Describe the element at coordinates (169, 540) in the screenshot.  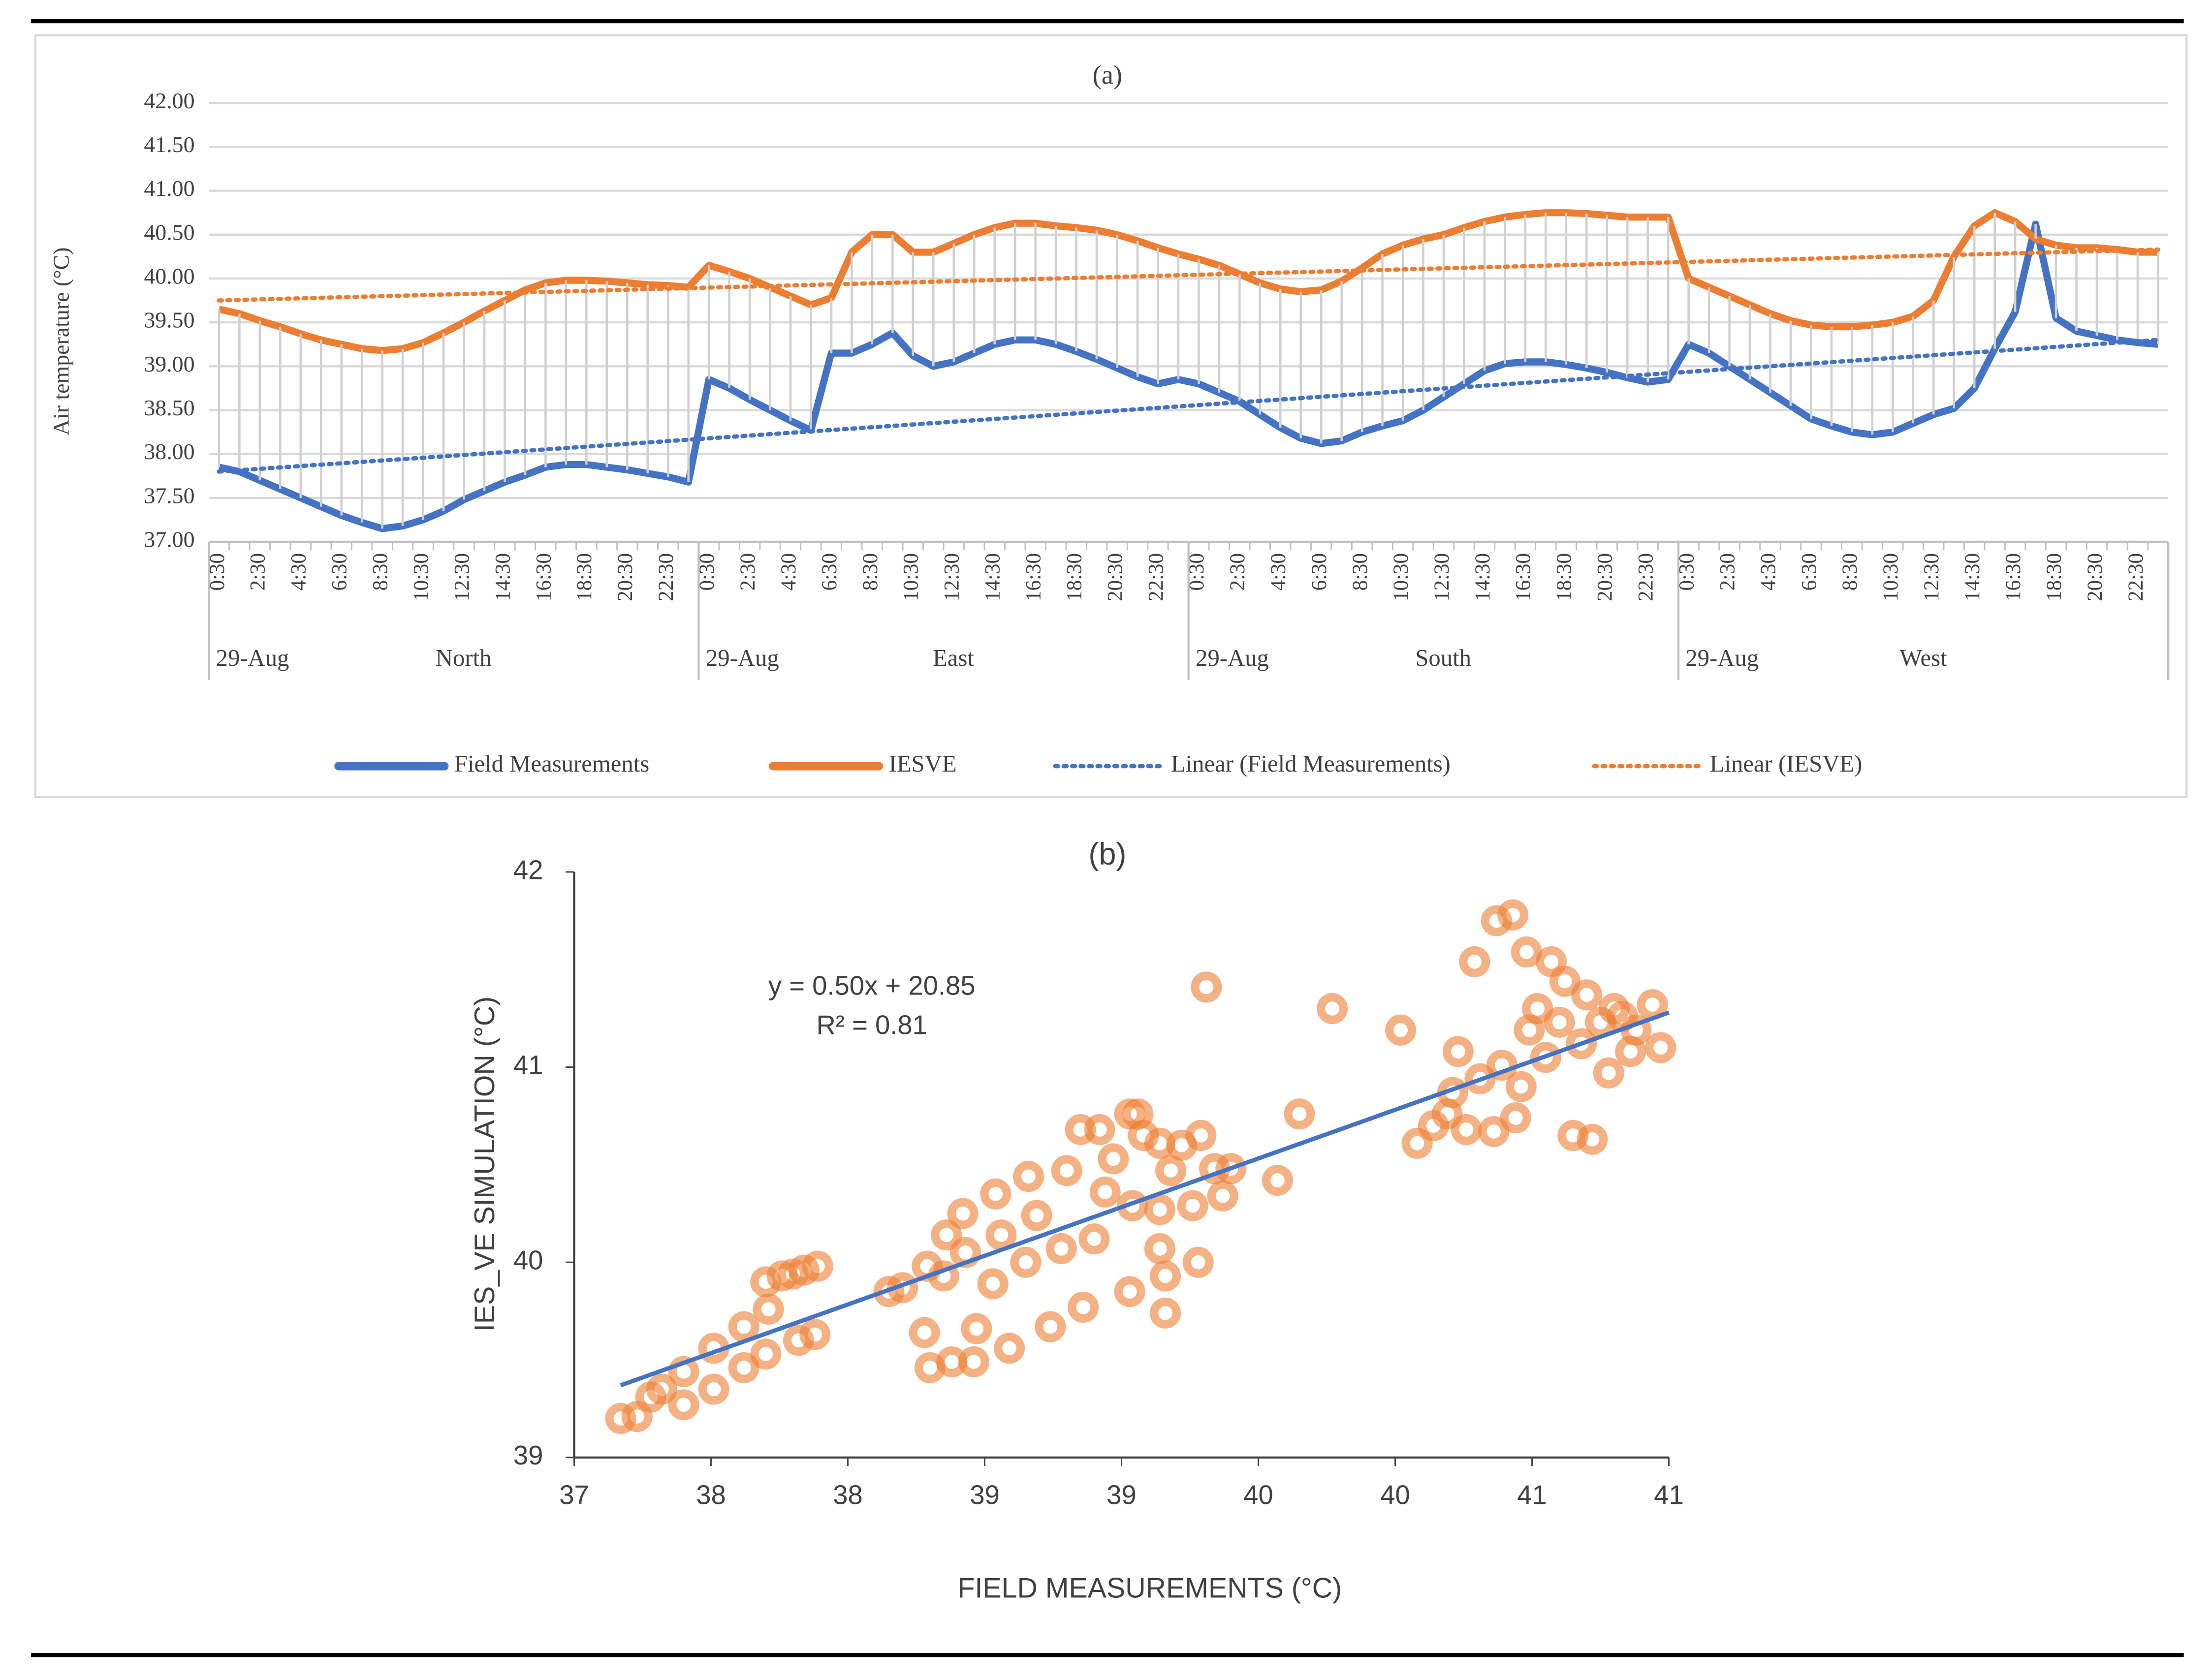
I see `y-tick-label: 37.00` at that location.